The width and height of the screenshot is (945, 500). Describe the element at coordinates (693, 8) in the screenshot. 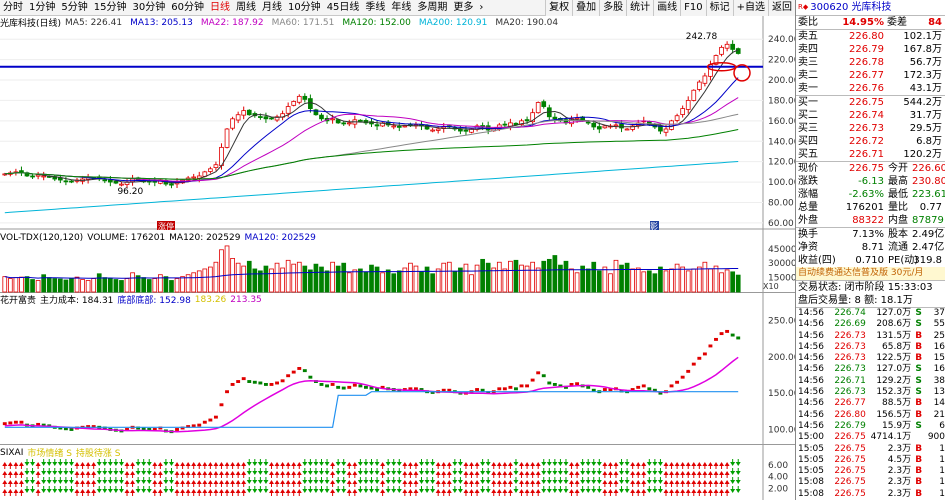

I see `toolbar-button: F10` at that location.